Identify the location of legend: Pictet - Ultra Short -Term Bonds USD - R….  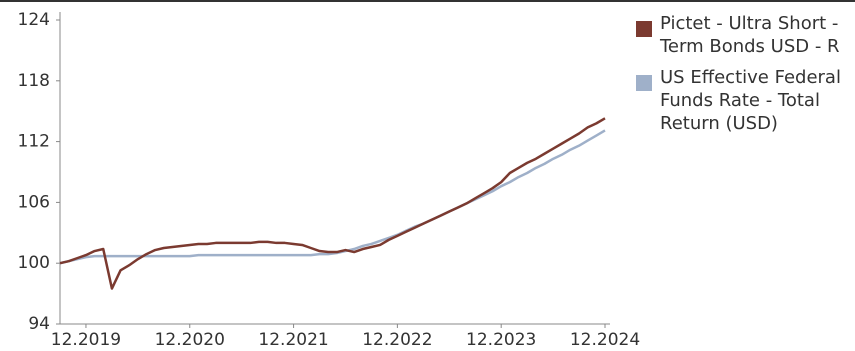
(743, 77).